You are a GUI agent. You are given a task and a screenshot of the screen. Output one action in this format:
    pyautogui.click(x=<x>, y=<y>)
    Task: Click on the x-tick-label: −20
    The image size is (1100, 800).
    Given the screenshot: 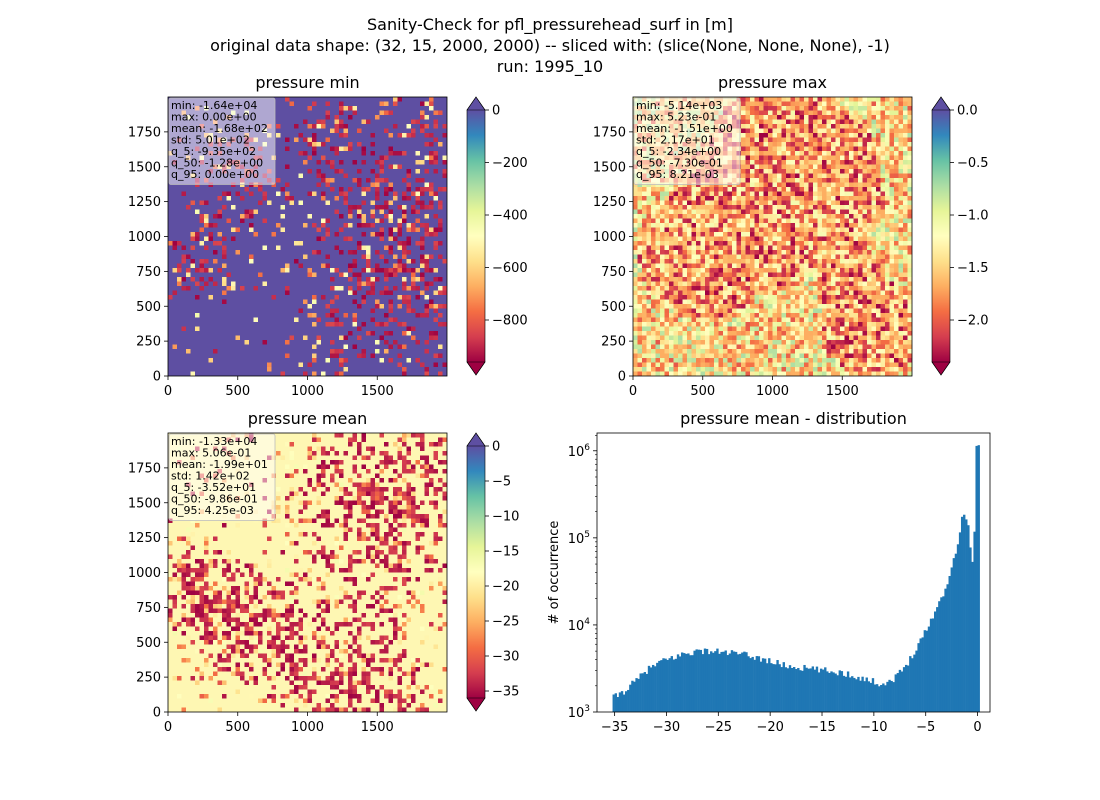 What is the action you would take?
    pyautogui.click(x=769, y=727)
    